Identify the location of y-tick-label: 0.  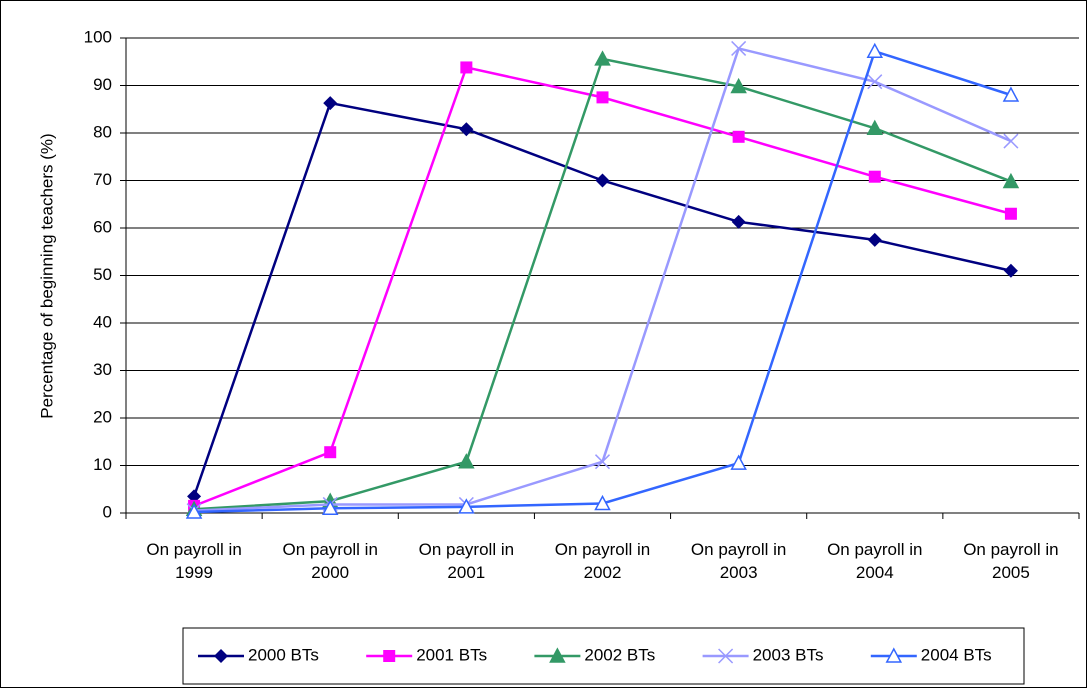
(107, 511).